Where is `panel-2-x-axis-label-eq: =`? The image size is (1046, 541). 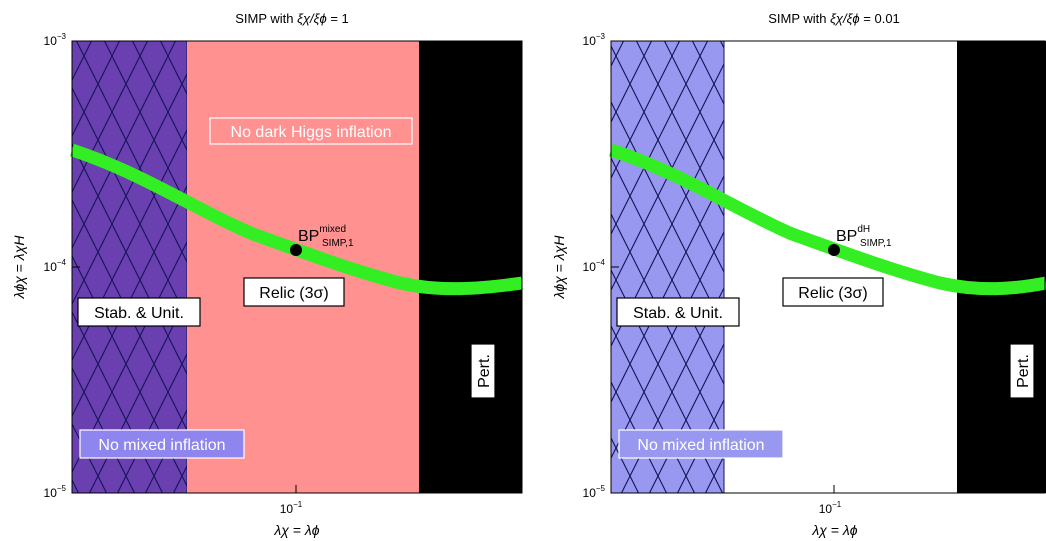
panel-2-x-axis-label-eq: = is located at coordinates (835, 530).